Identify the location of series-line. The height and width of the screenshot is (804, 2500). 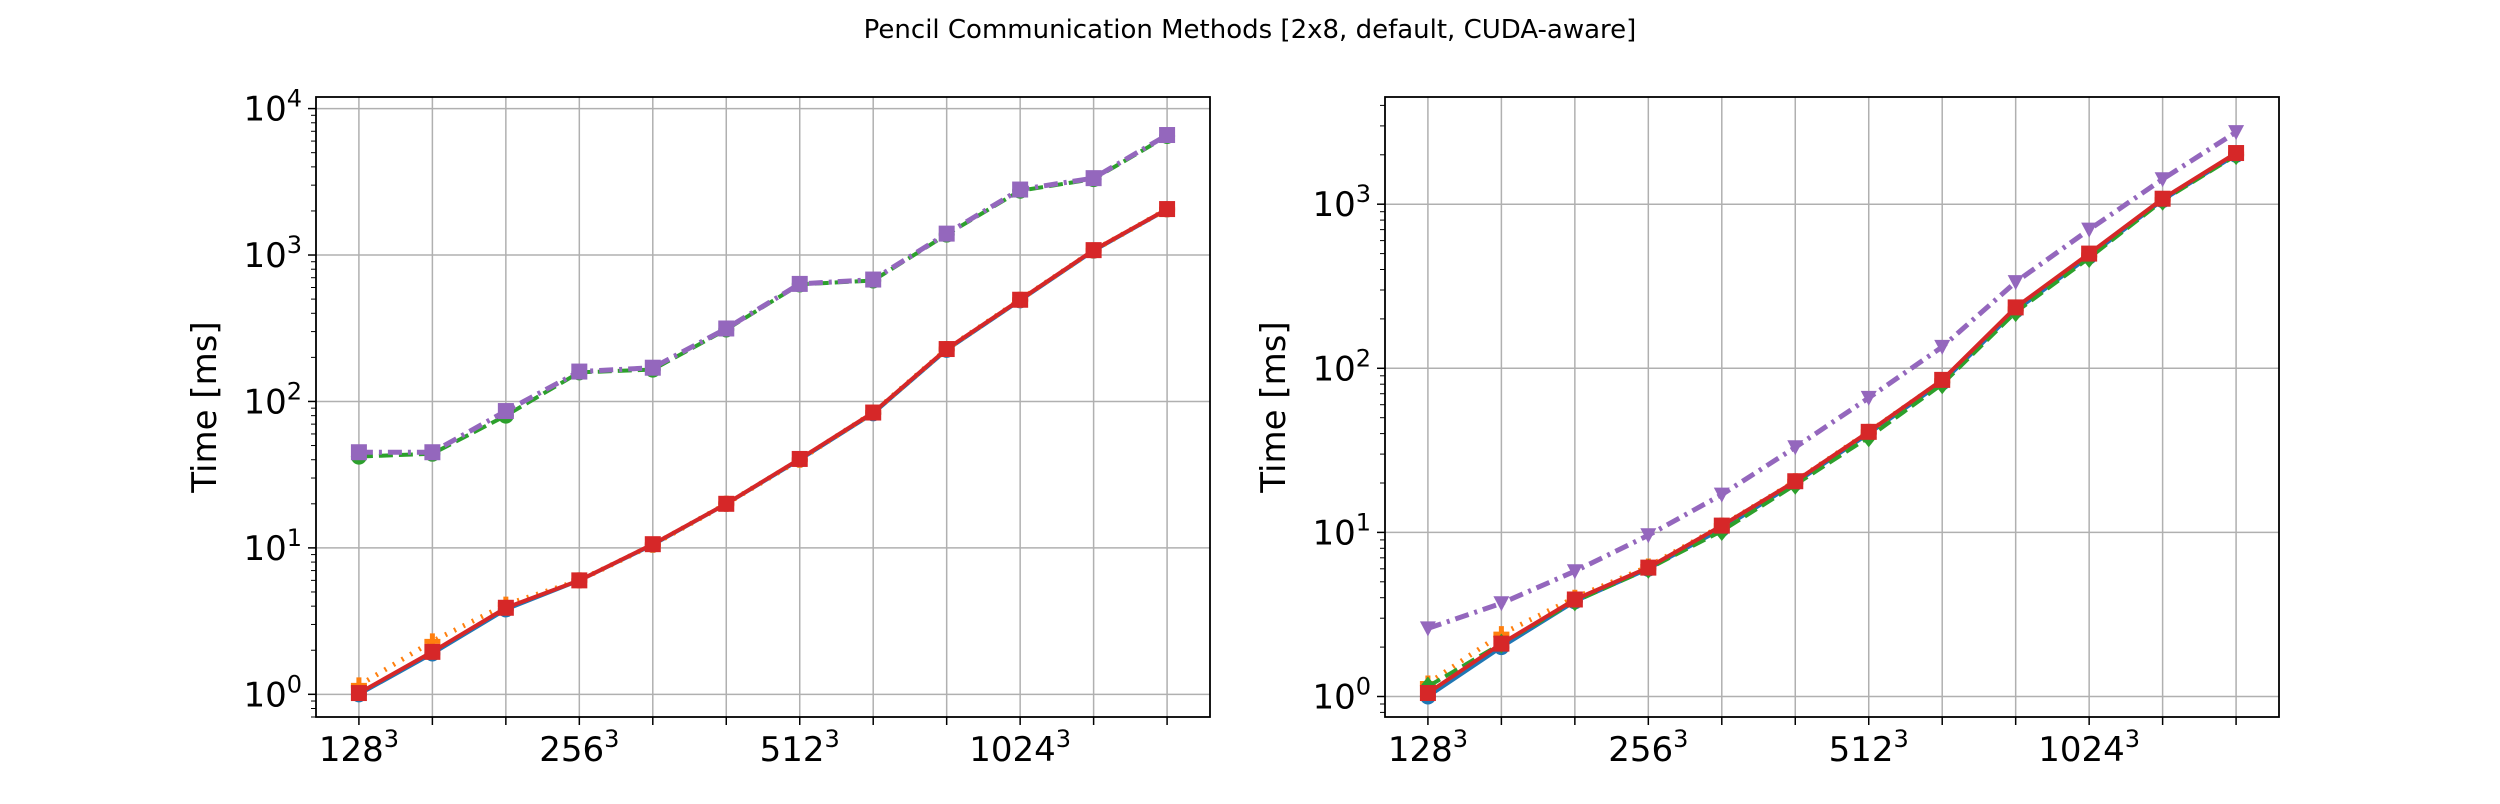
(763, 293).